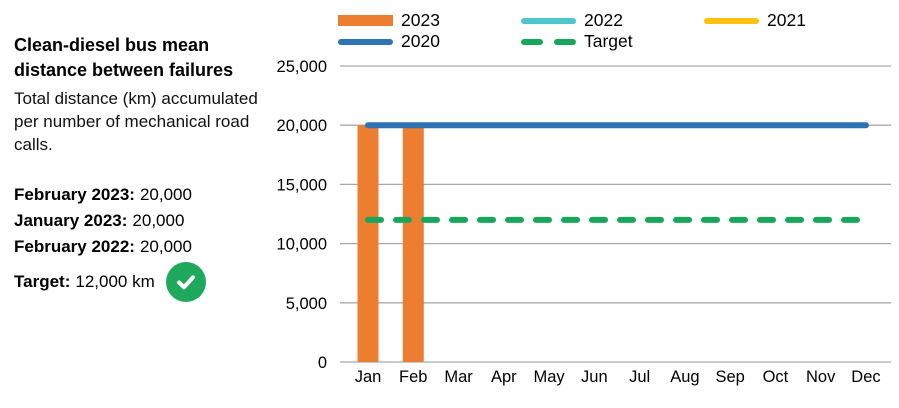  I want to click on x-axis-tick-labels: Jan Feb Mar Apr May Jun Jul Aug Sep Oct Nov Dec, so click(618, 377).